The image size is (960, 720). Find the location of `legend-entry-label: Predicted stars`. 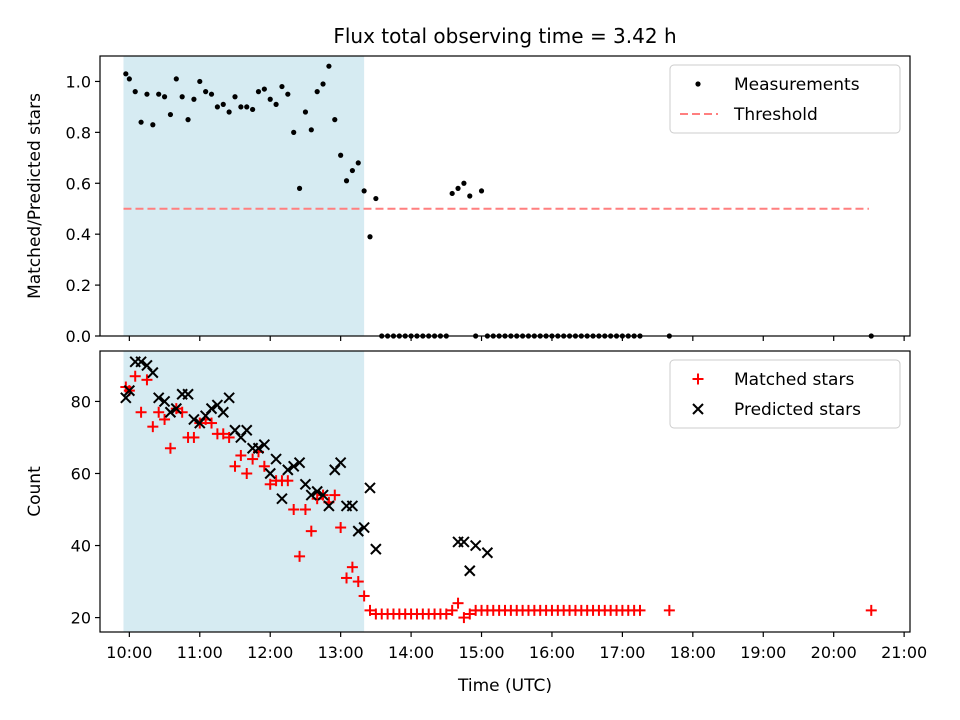

legend-entry-label: Predicted stars is located at coordinates (797, 410).